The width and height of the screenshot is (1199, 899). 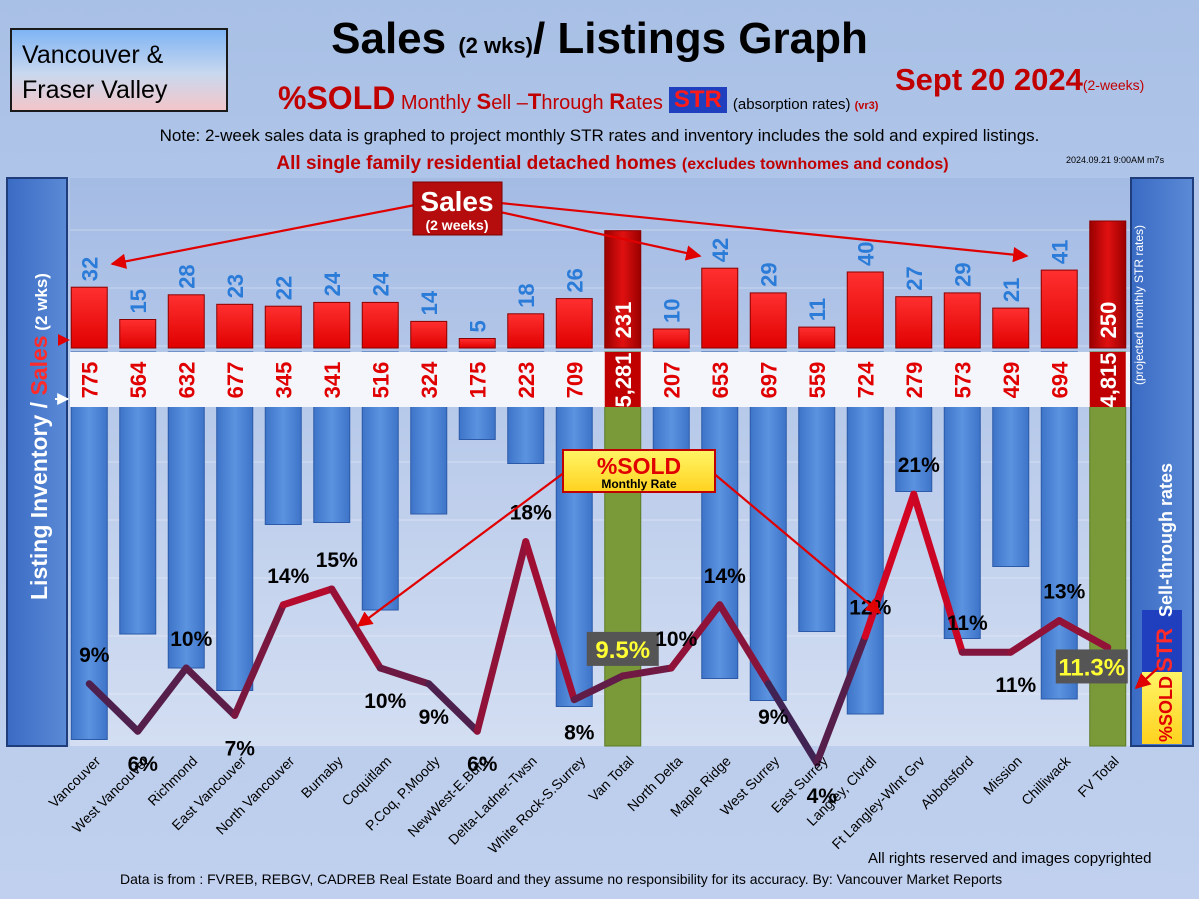 What do you see at coordinates (768, 380) in the screenshot?
I see `inventory-label: 697` at bounding box center [768, 380].